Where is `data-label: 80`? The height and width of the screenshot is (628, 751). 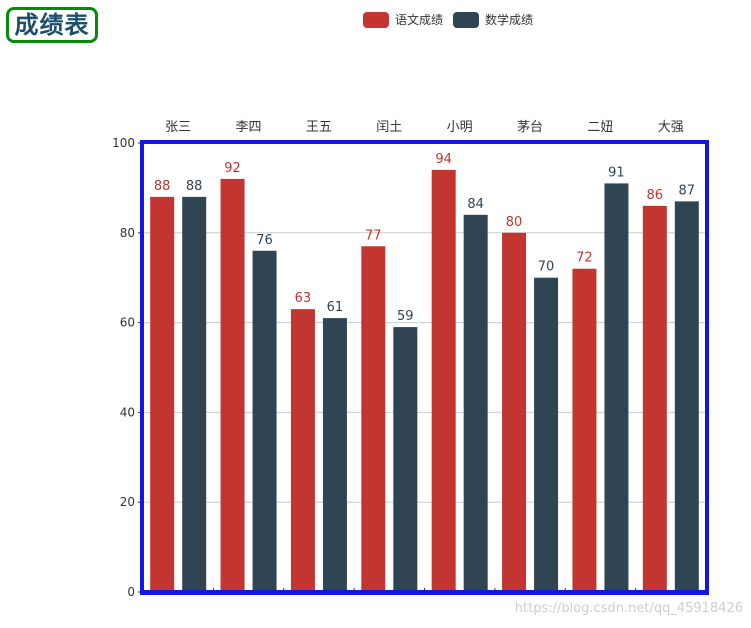
data-label: 80 is located at coordinates (514, 222).